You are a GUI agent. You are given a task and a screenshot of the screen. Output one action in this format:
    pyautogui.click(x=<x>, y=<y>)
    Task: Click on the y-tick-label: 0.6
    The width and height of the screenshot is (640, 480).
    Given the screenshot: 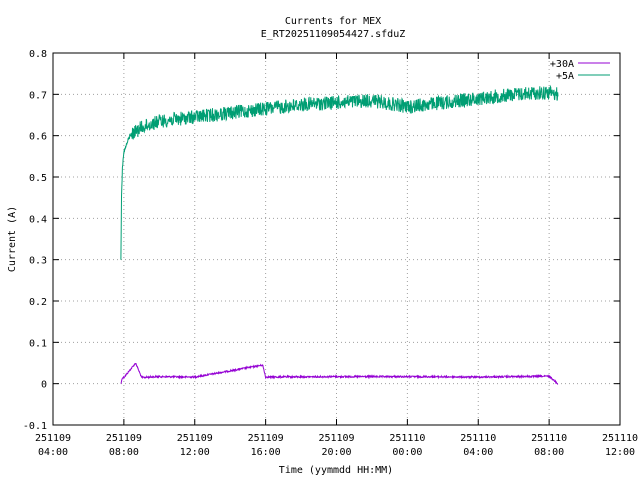 What is the action you would take?
    pyautogui.click(x=38, y=137)
    